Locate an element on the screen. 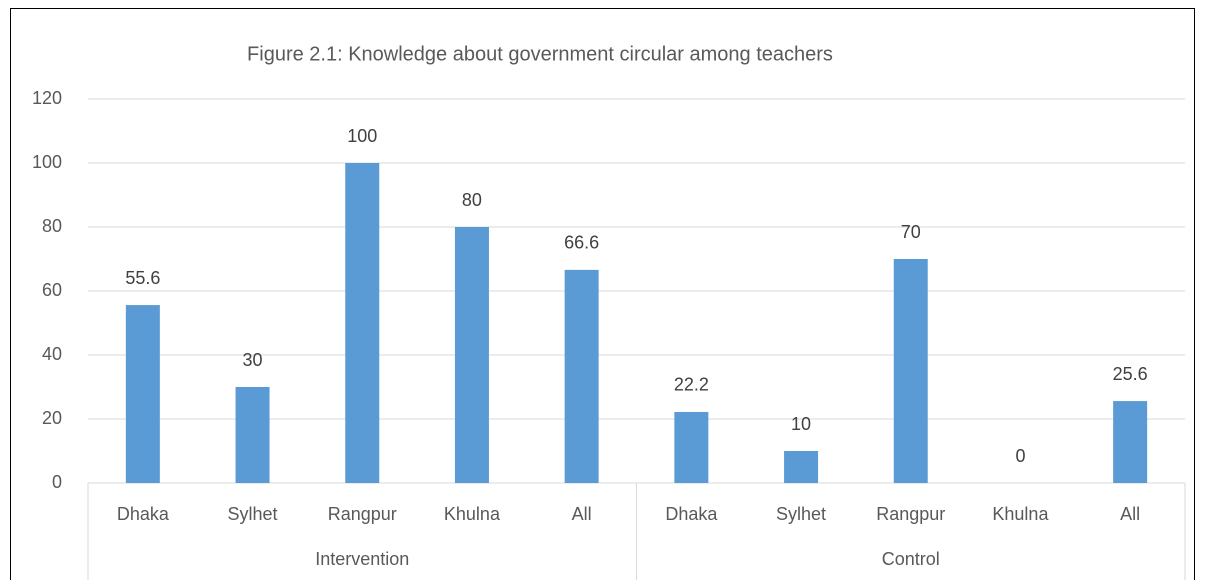 This screenshot has height=580, width=1205. data-label: 22.2 is located at coordinates (691, 385).